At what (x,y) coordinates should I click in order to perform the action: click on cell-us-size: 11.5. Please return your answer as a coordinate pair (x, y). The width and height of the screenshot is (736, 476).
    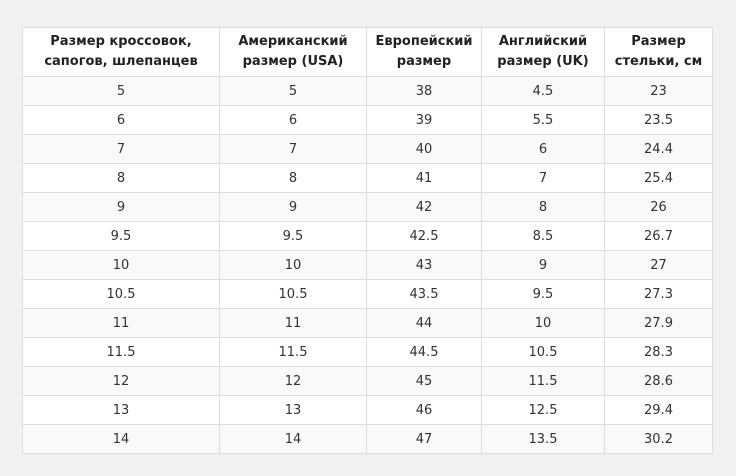
    Looking at the image, I should click on (293, 352).